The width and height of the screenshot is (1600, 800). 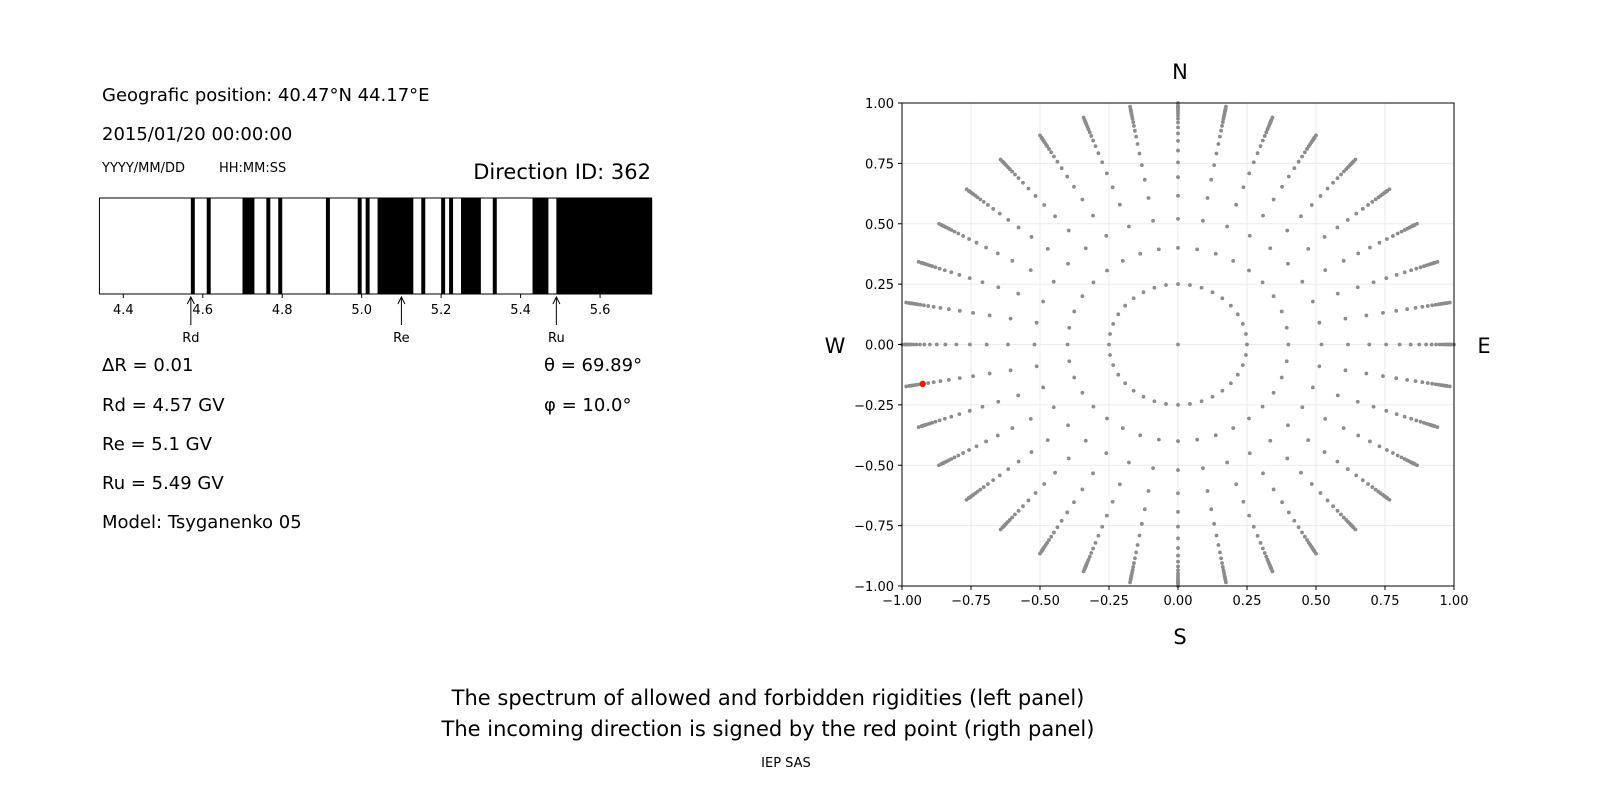 I want to click on y-tick-label: −0.75, so click(x=874, y=527).